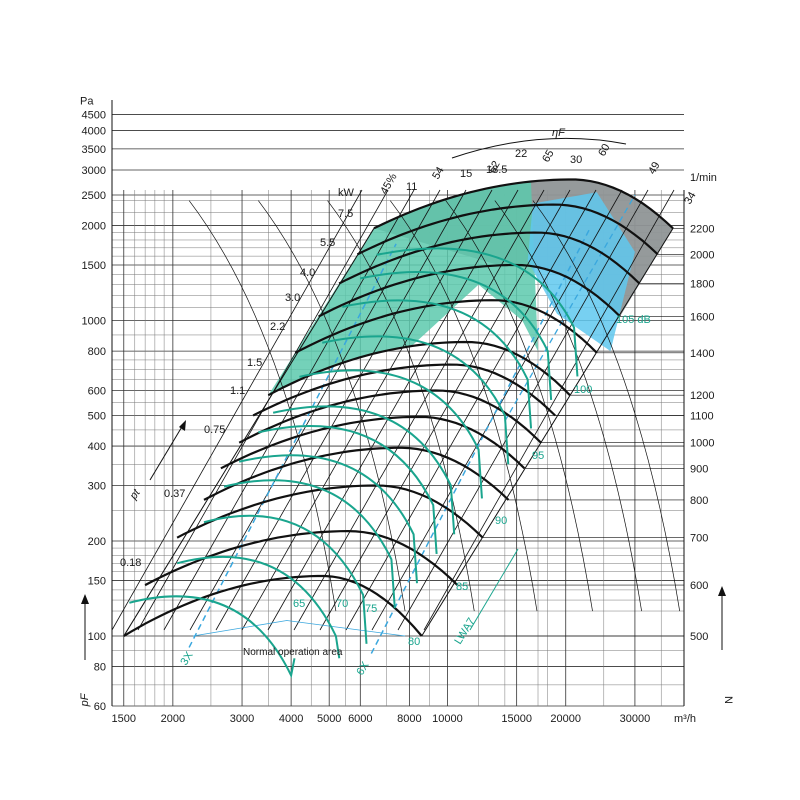  I want to click on y-tick-label: 800, so click(97, 352).